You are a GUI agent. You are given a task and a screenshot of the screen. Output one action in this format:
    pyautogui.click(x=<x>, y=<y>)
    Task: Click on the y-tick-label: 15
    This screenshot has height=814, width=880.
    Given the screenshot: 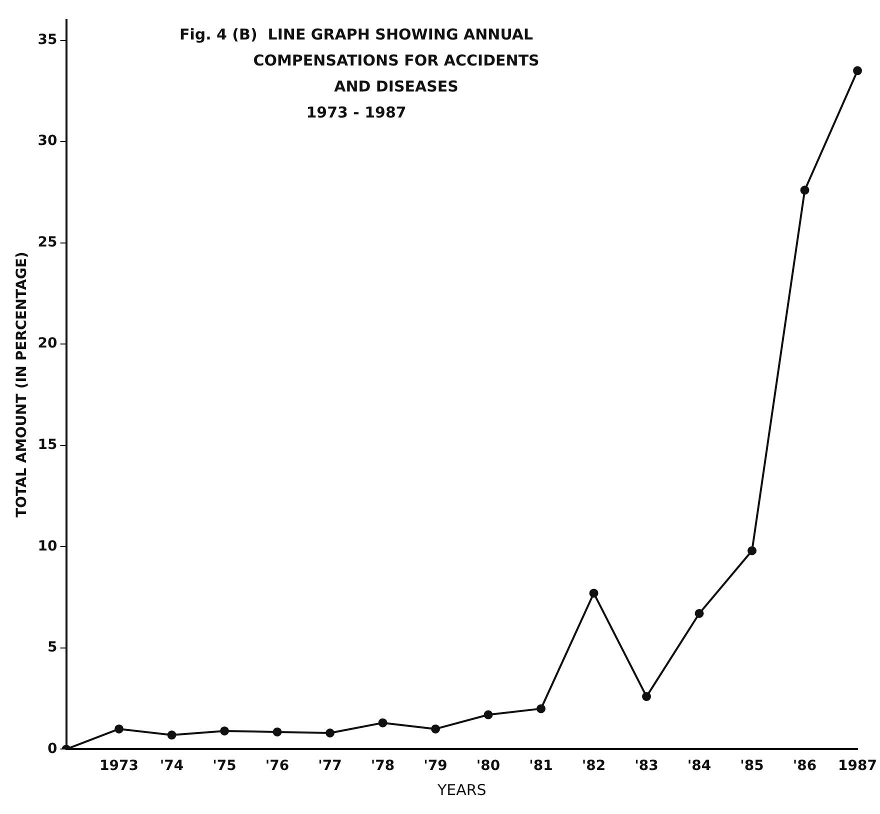 What is the action you would take?
    pyautogui.click(x=48, y=445)
    